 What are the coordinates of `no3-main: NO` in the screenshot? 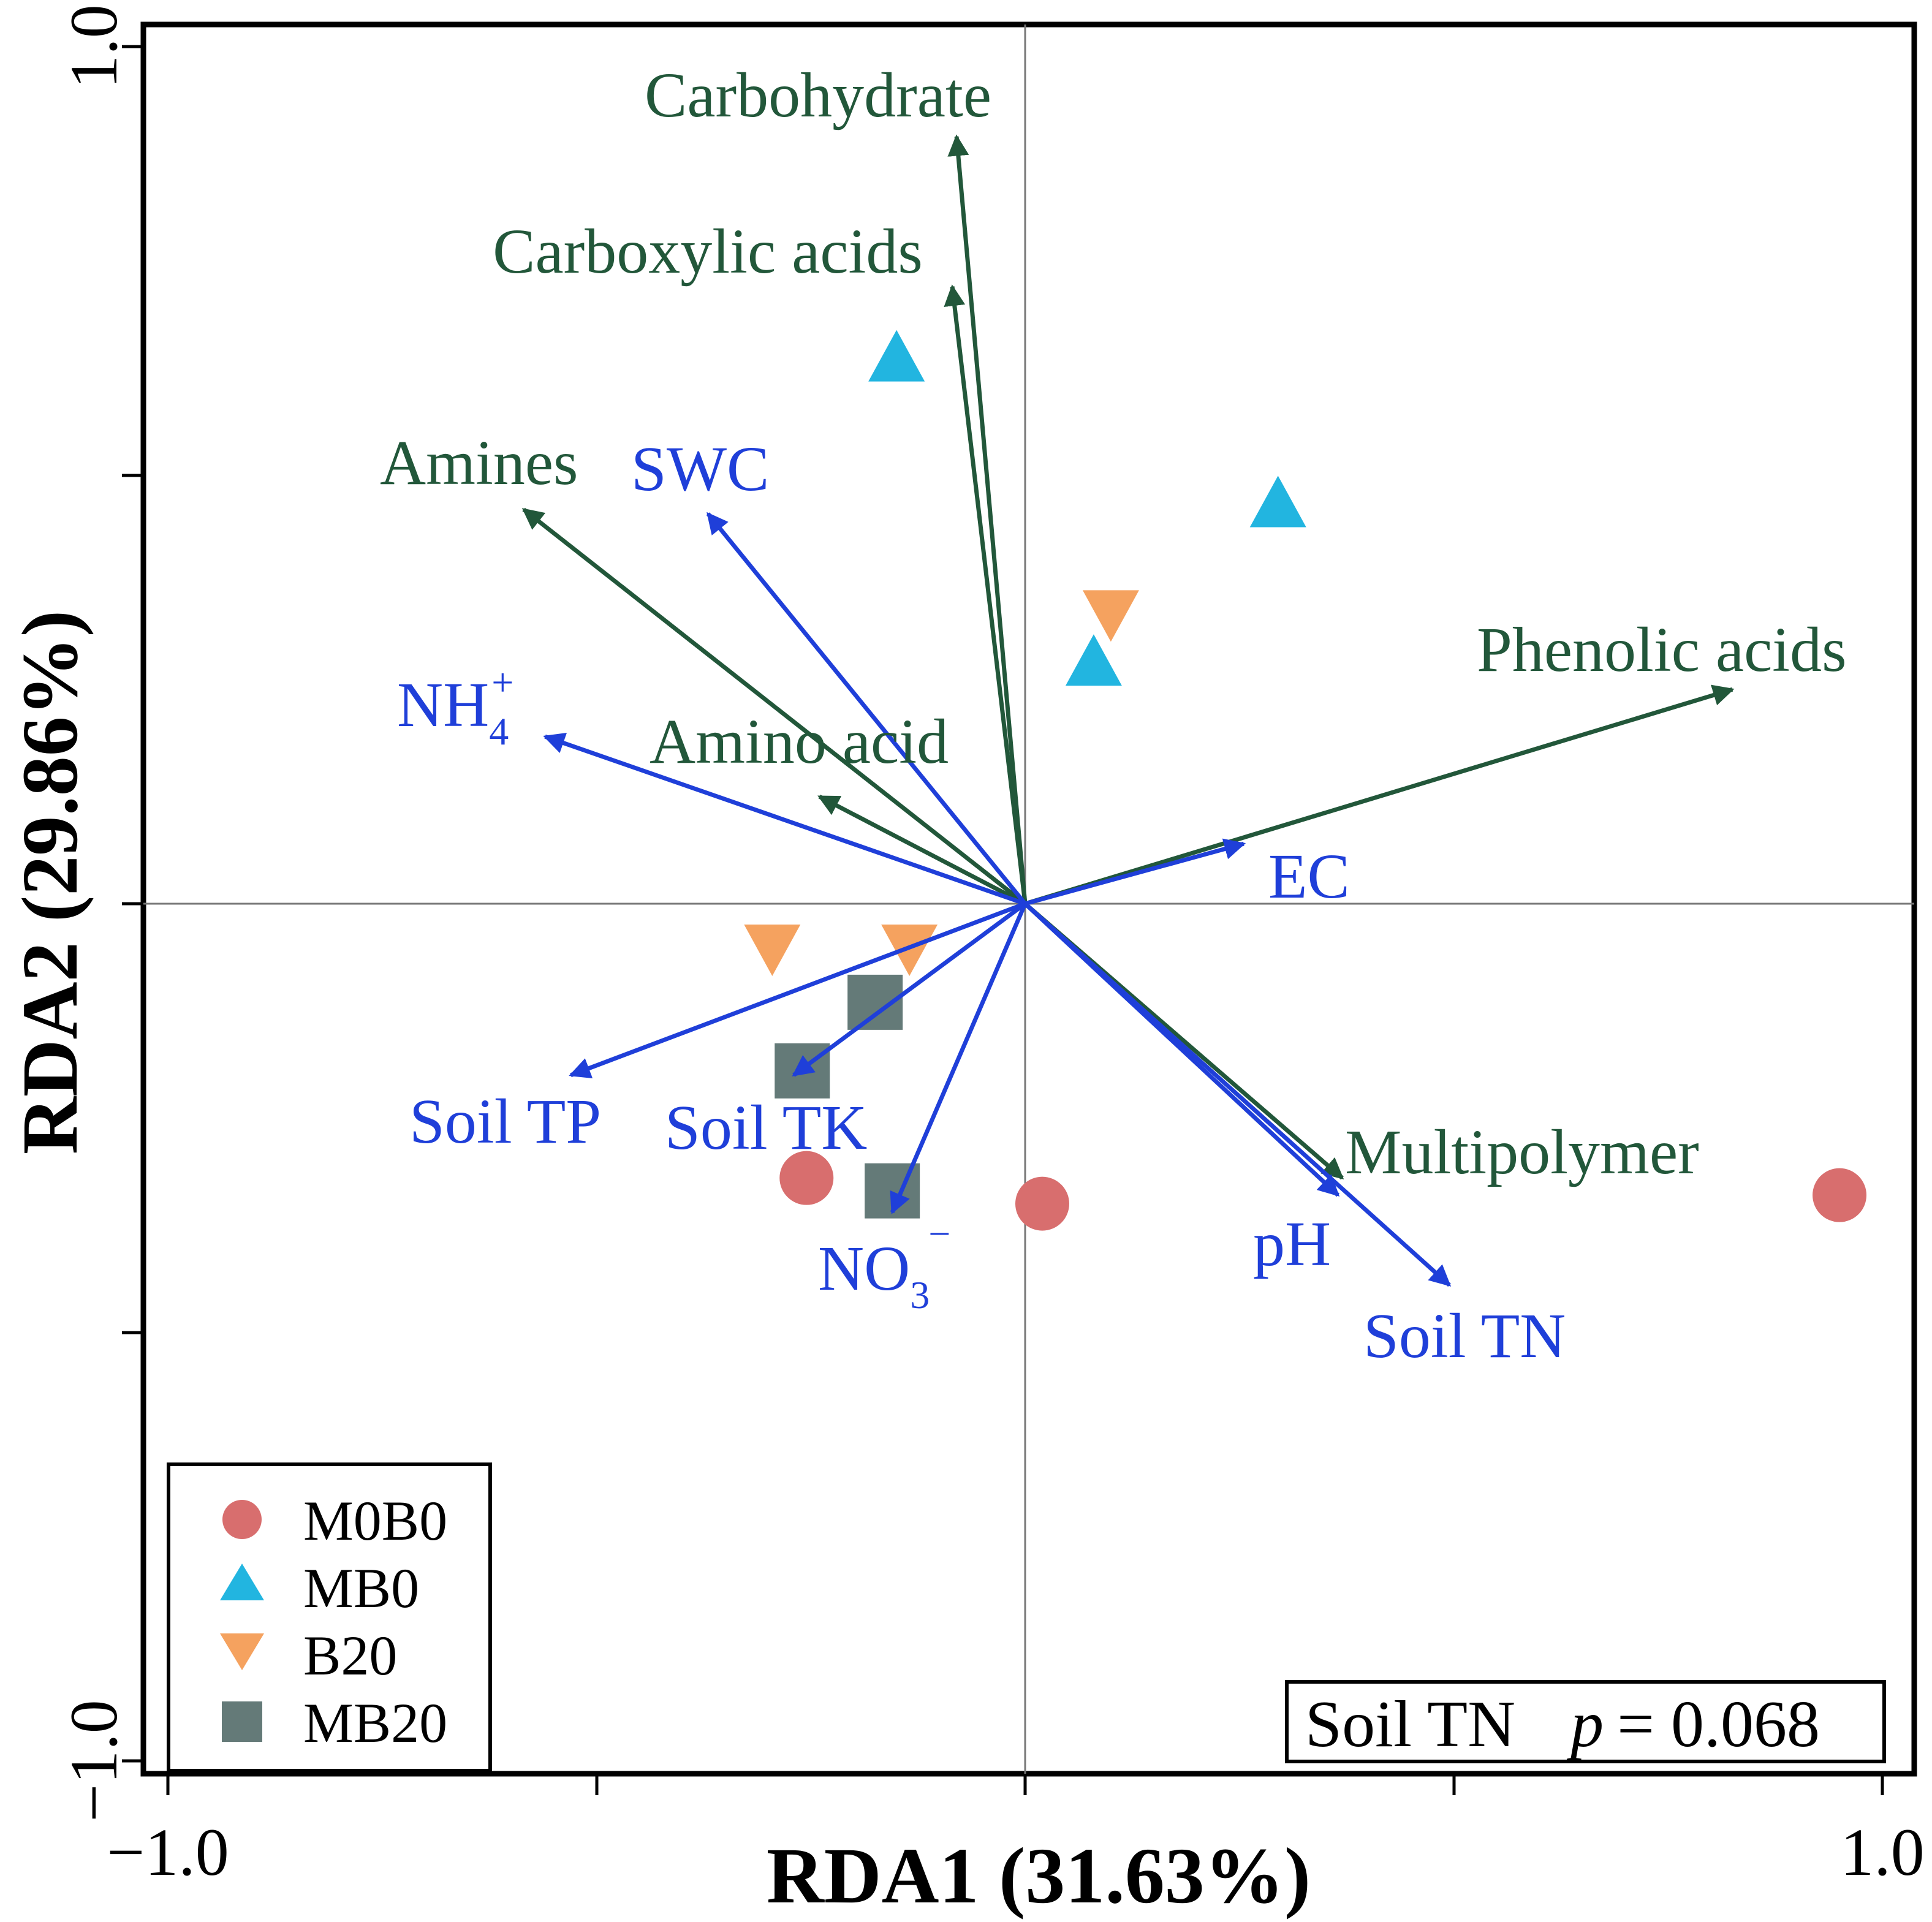 It's located at (864, 1268).